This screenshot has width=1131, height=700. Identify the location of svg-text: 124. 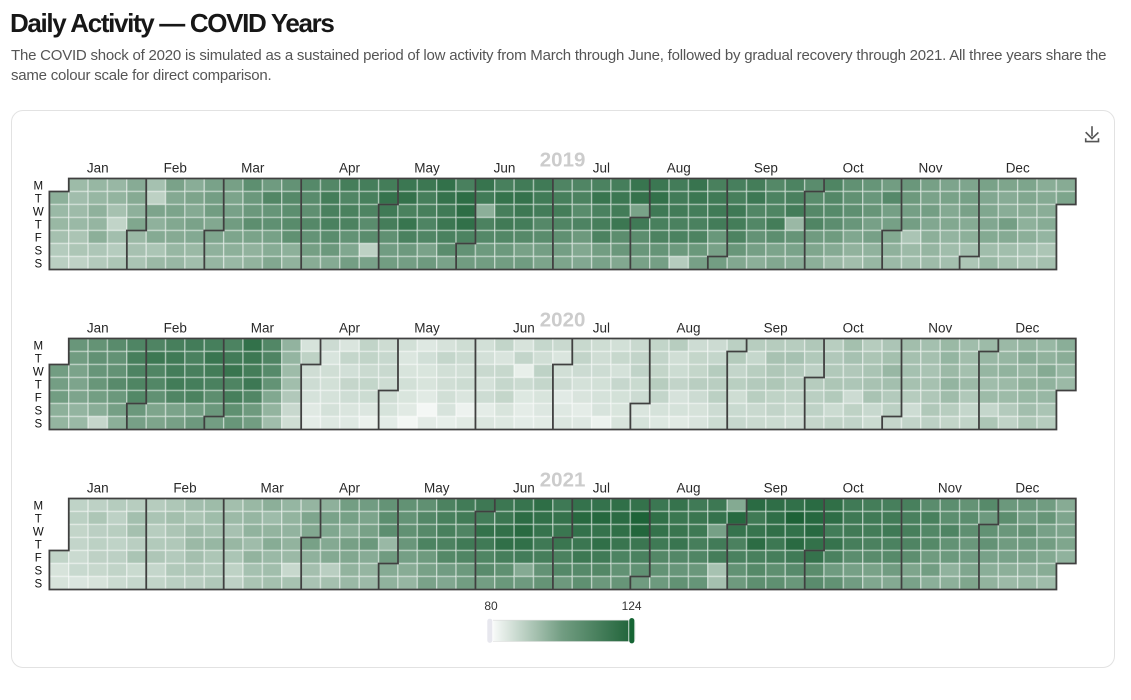
(632, 606).